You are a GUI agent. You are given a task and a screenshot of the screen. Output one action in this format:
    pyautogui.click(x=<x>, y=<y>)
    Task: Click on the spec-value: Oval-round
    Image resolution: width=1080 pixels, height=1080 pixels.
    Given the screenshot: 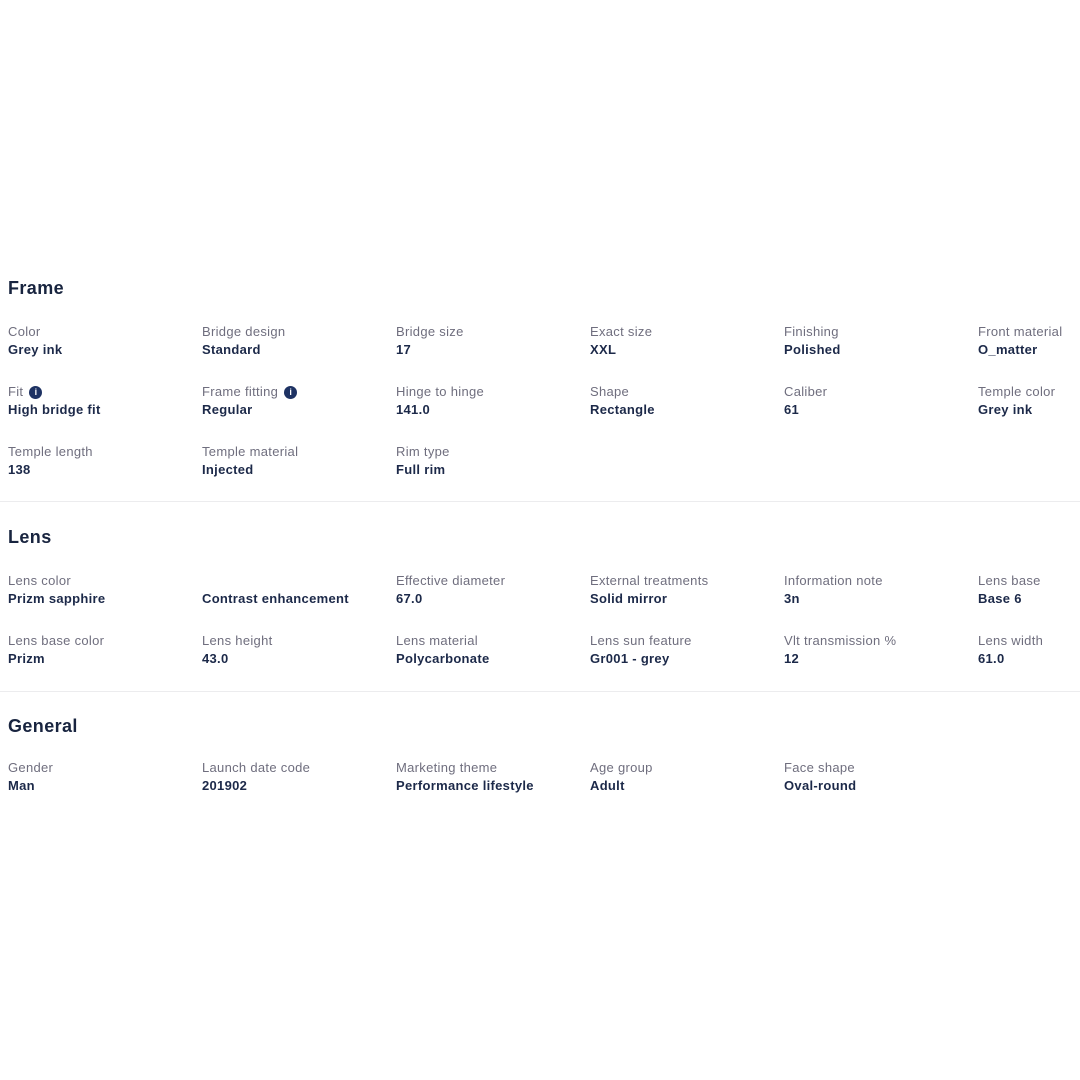 What is the action you would take?
    pyautogui.click(x=820, y=785)
    